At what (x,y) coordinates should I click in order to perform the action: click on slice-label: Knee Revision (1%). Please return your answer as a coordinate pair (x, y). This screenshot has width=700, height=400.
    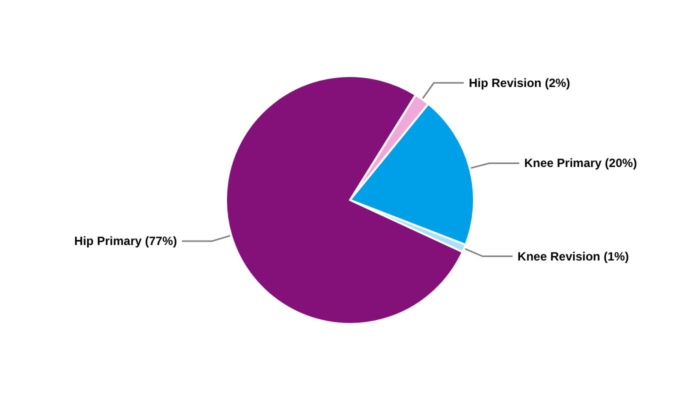
    Looking at the image, I should click on (573, 256).